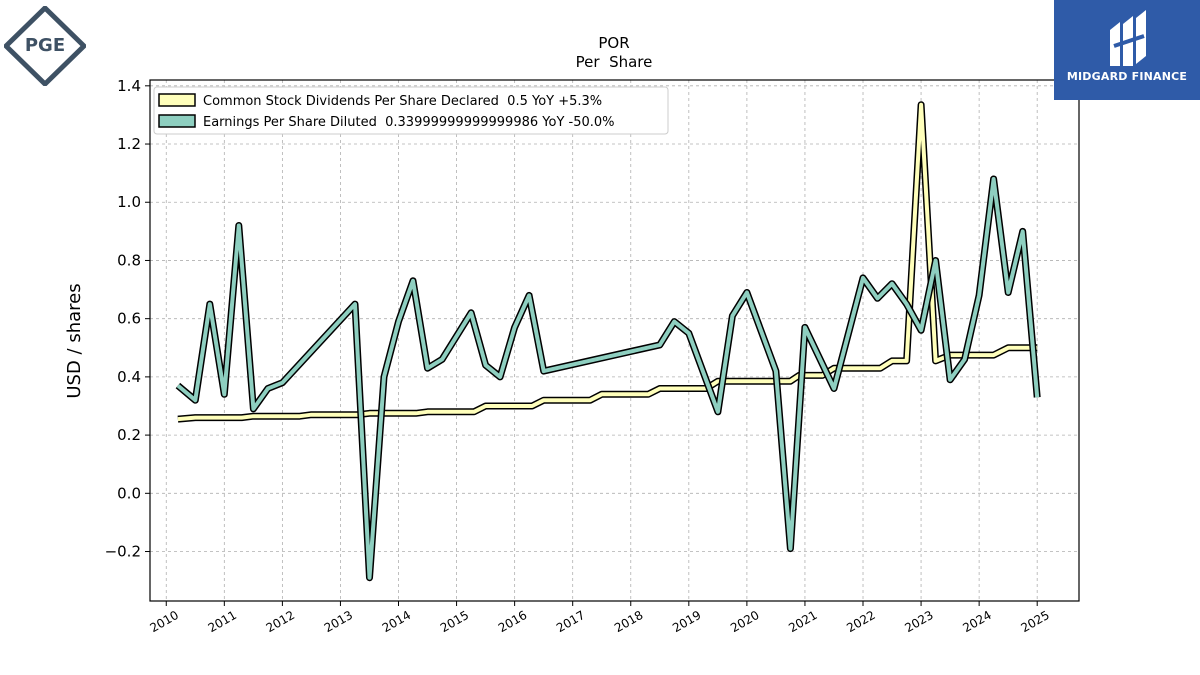 The image size is (1200, 675). I want to click on x-tick-label: 2024, so click(976, 621).